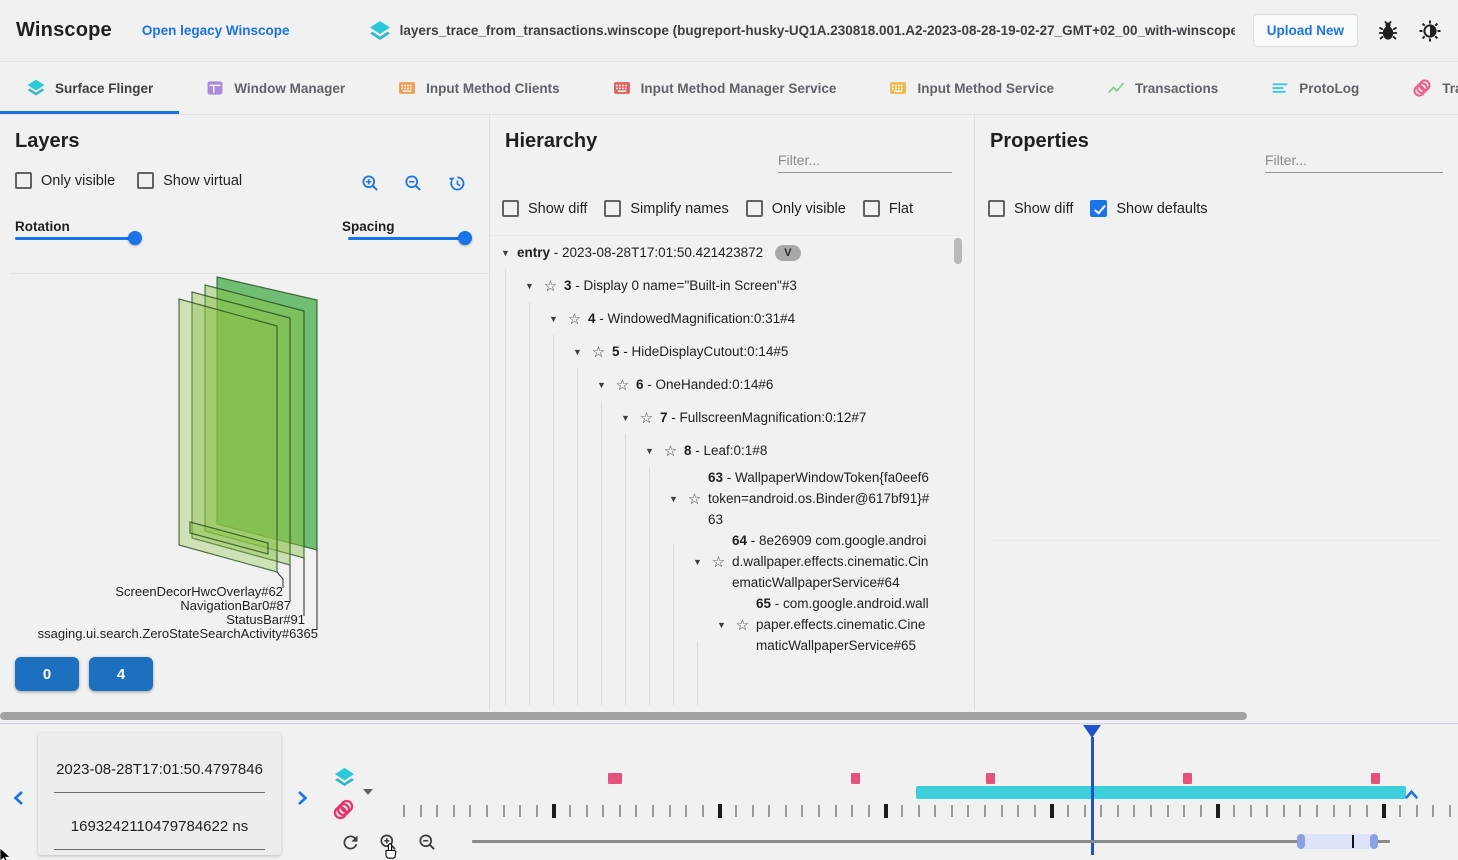  Describe the element at coordinates (370, 183) in the screenshot. I see `zoom-in-icon` at that location.